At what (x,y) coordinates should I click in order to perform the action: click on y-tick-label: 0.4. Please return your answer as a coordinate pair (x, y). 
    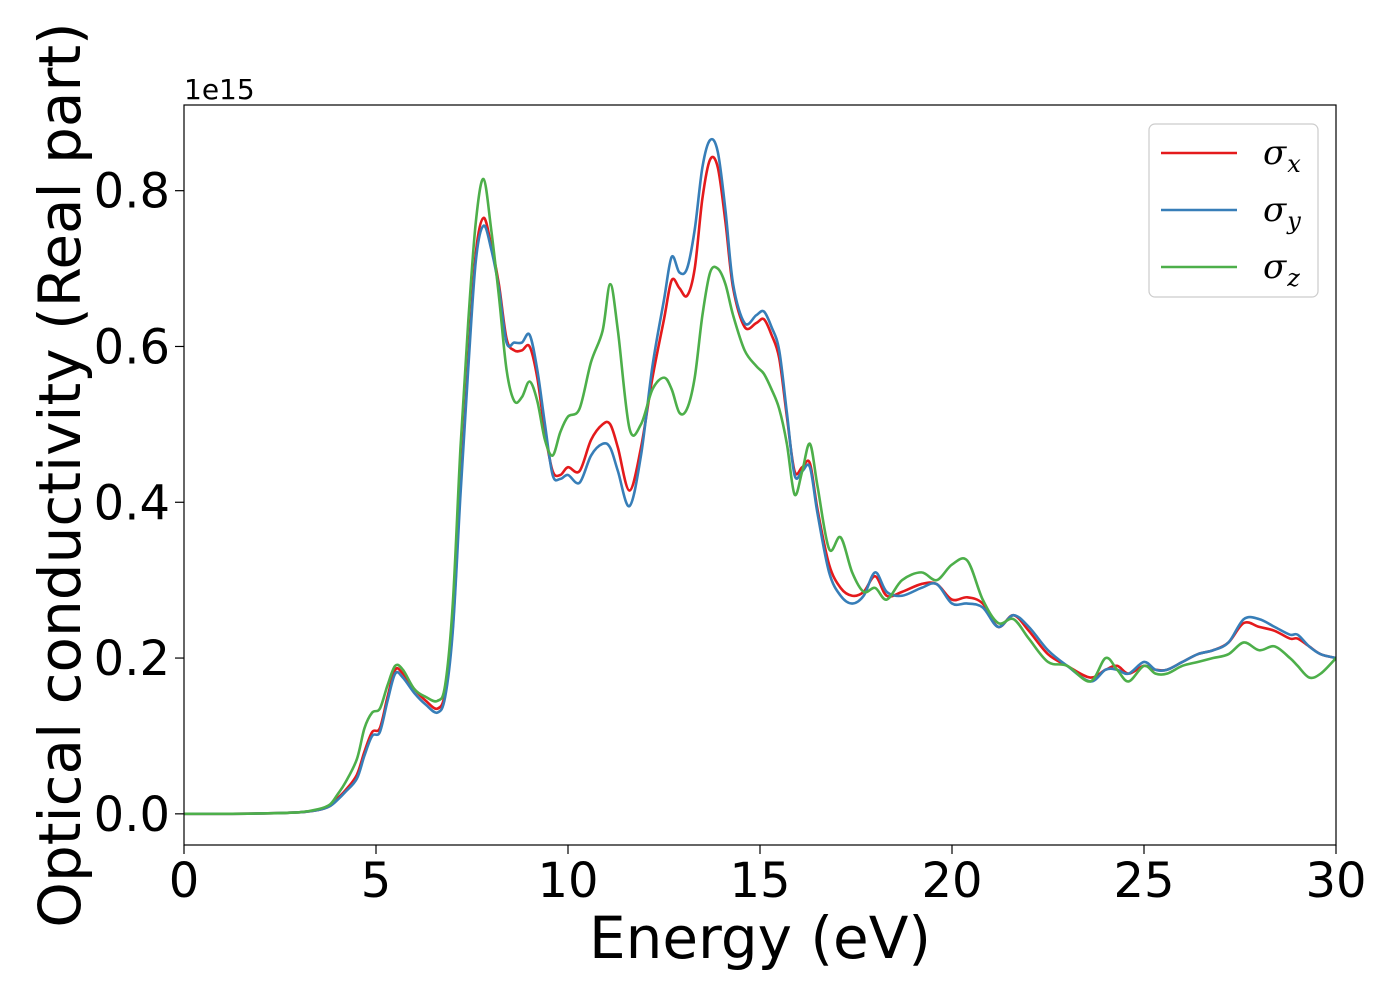
    Looking at the image, I should click on (132, 503).